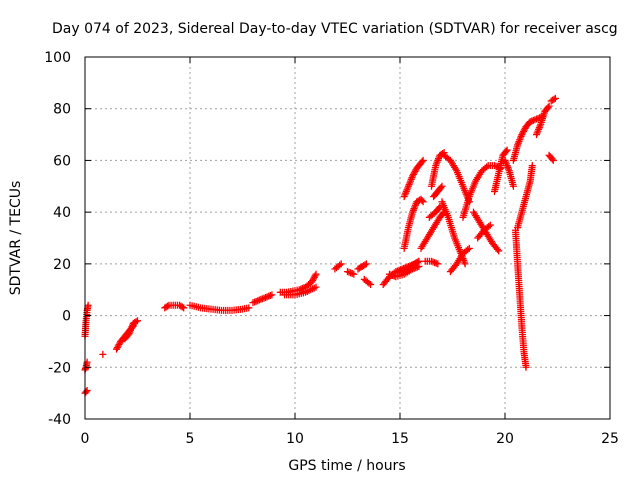  I want to click on y-axis-label: SDTVAR / TECUs, so click(16, 238).